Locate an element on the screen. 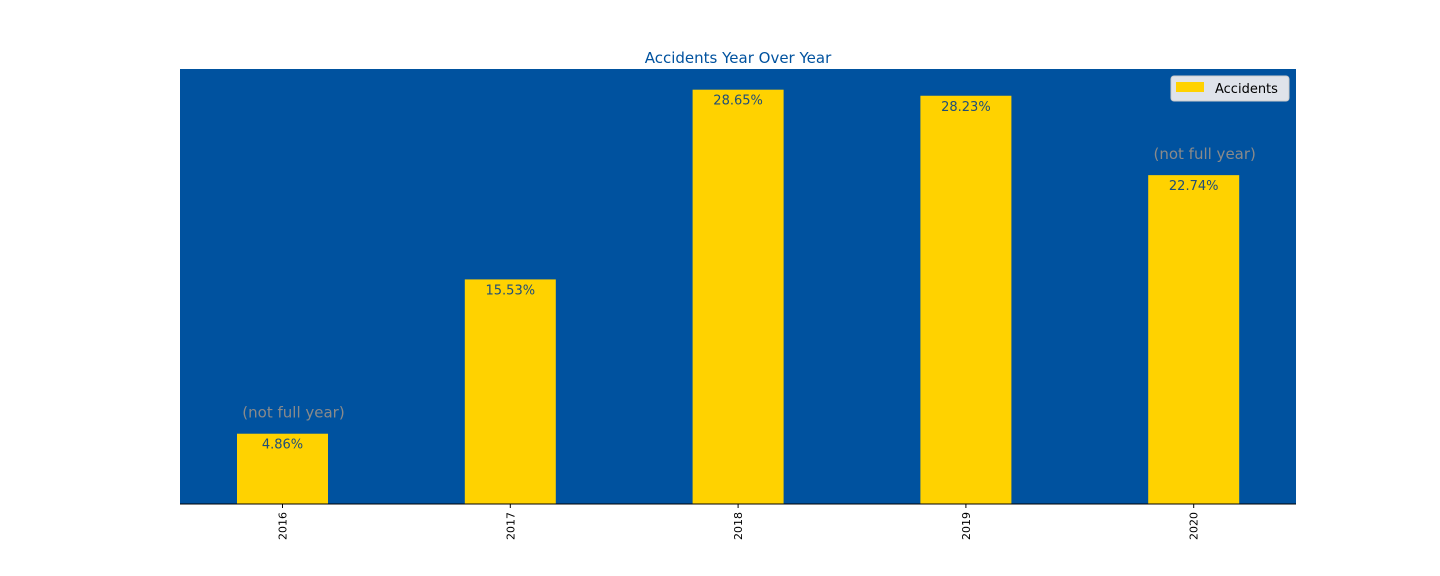 The image size is (1440, 576). legend: Accidents is located at coordinates (1230, 88).